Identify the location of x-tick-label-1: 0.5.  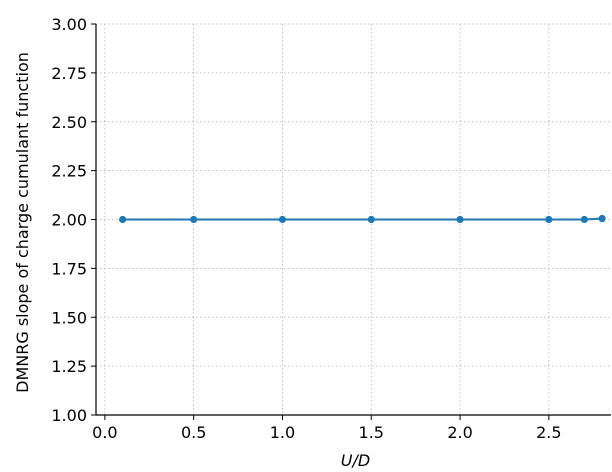
(193, 432).